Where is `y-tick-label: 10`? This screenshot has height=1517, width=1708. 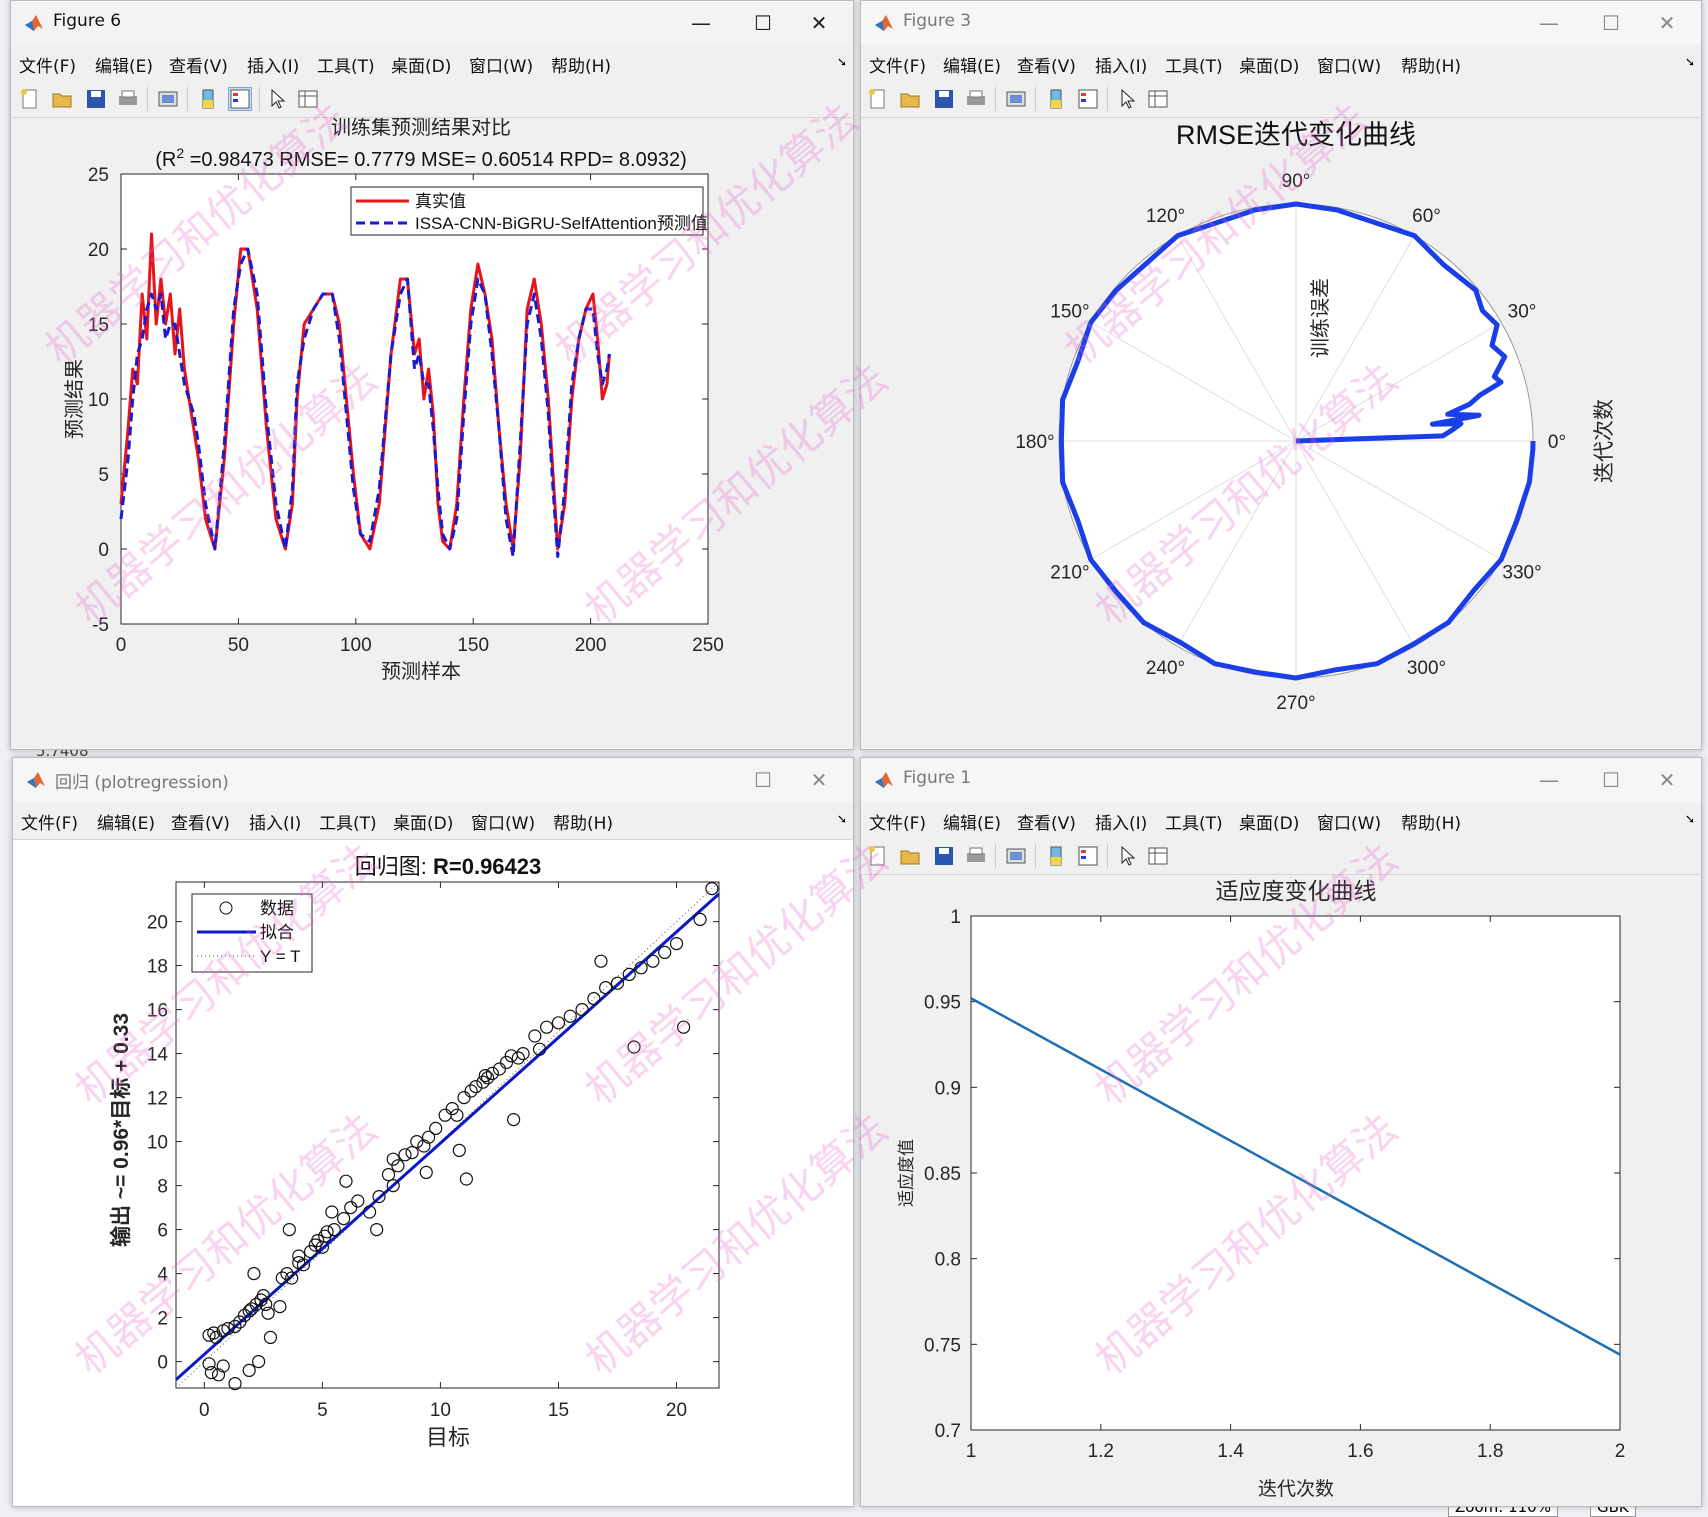 y-tick-label: 10 is located at coordinates (98, 400).